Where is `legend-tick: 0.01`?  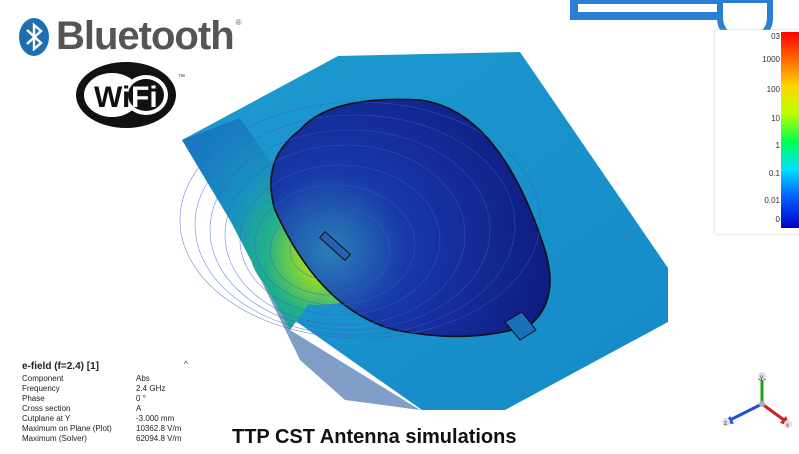 legend-tick: 0.01 is located at coordinates (781, 200).